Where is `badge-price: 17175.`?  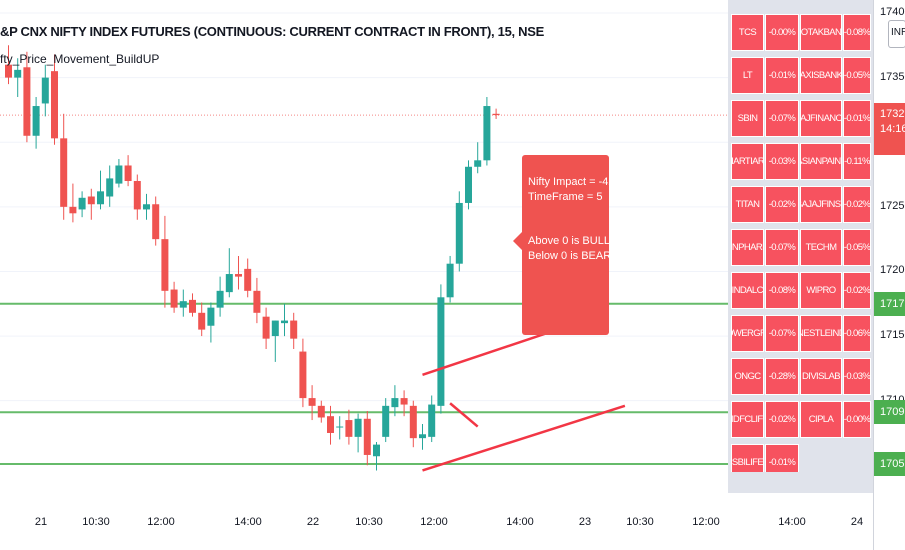
badge-price: 17175. is located at coordinates (892, 303).